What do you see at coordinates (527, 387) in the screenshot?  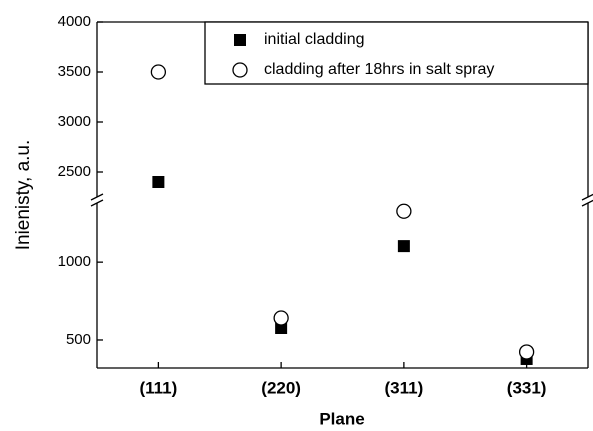 I see `x-tick-label: (331)` at bounding box center [527, 387].